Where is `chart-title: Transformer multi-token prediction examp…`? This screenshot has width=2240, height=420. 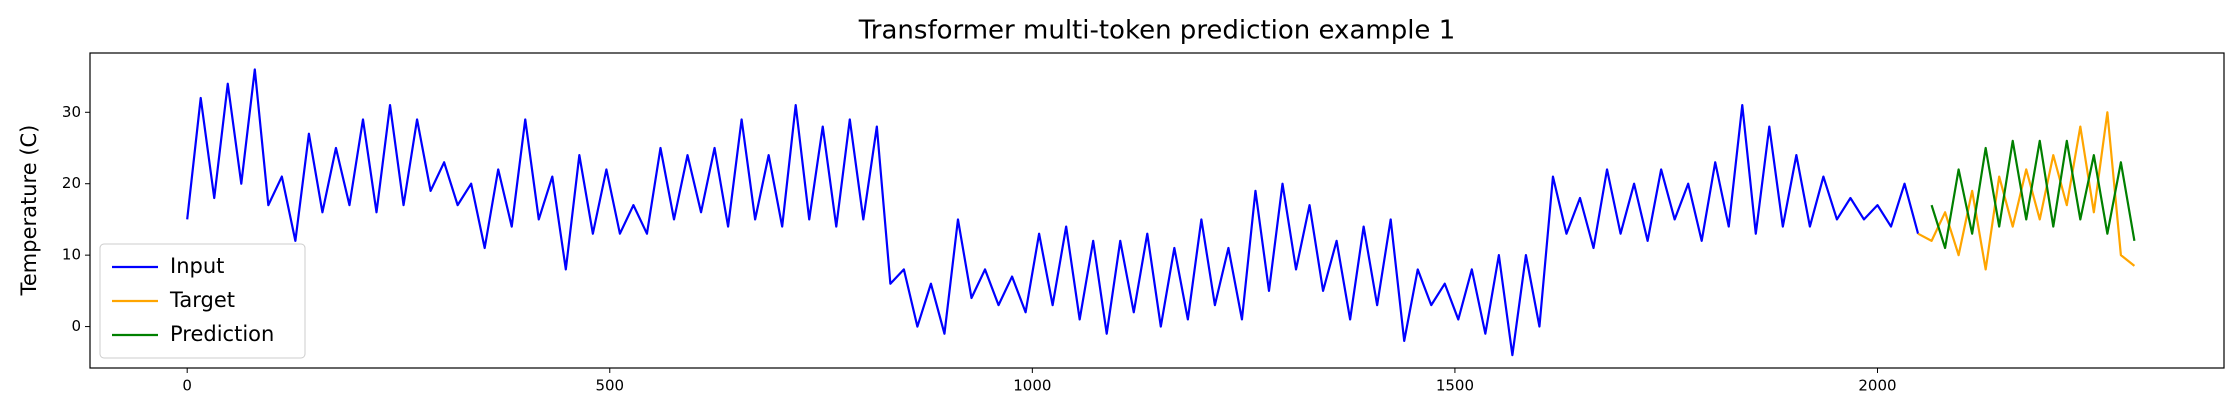
chart-title: Transformer multi-token prediction examp… is located at coordinates (1157, 31).